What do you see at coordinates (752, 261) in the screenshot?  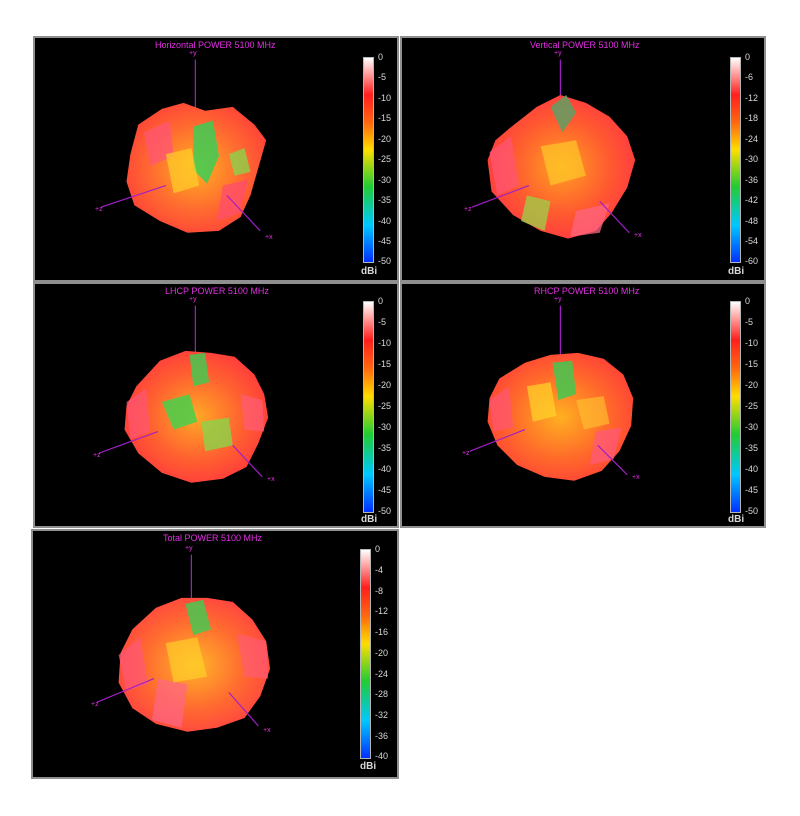 I see `colorbar-tick: -60` at bounding box center [752, 261].